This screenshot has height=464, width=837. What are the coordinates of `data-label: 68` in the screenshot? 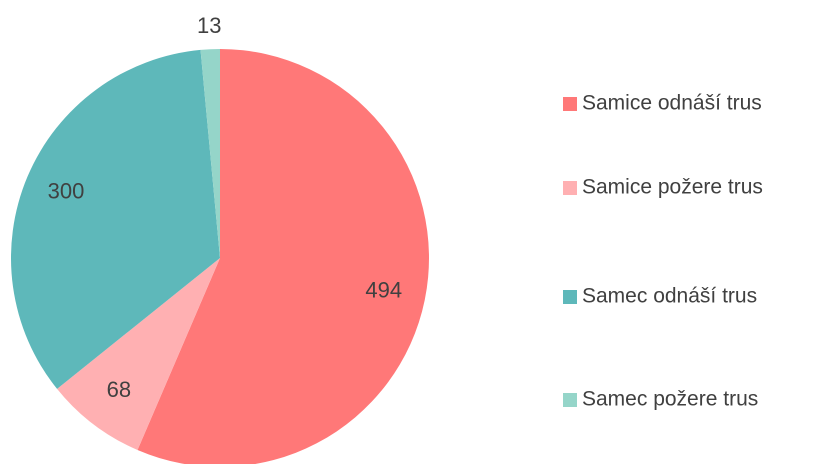 It's located at (119, 389).